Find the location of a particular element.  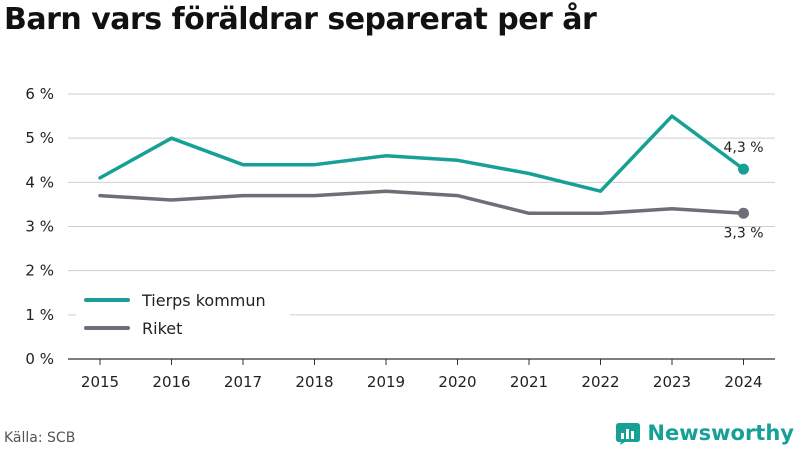

brand-logo: Newsworthy is located at coordinates (704, 433).